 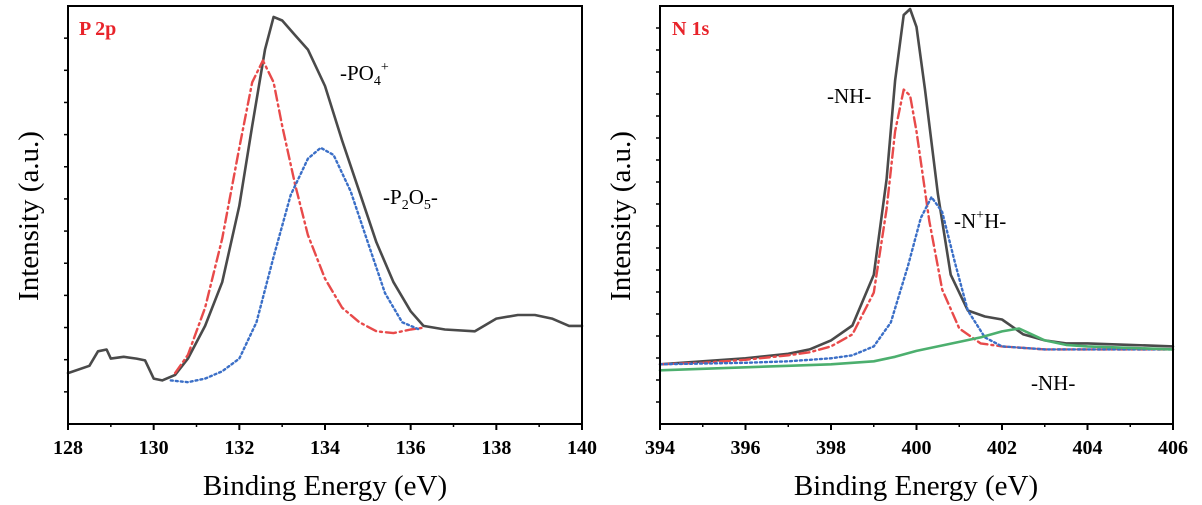 What do you see at coordinates (325, 448) in the screenshot?
I see `p2p-x-tick-label: 134` at bounding box center [325, 448].